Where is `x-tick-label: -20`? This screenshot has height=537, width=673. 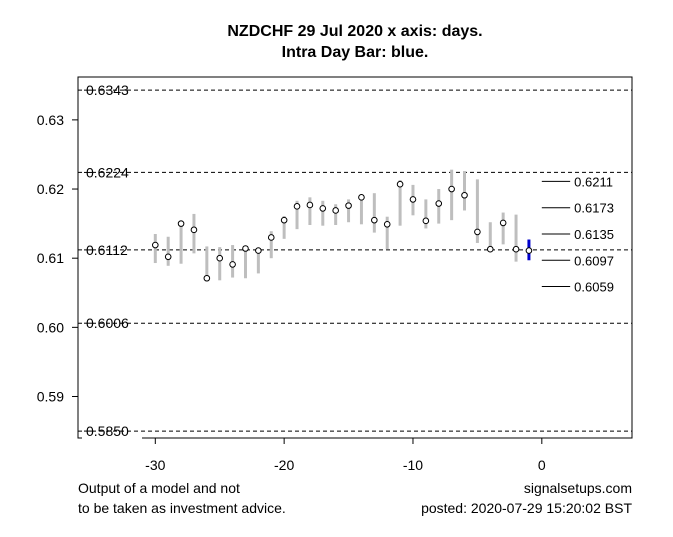
x-tick-label: -20 is located at coordinates (284, 465).